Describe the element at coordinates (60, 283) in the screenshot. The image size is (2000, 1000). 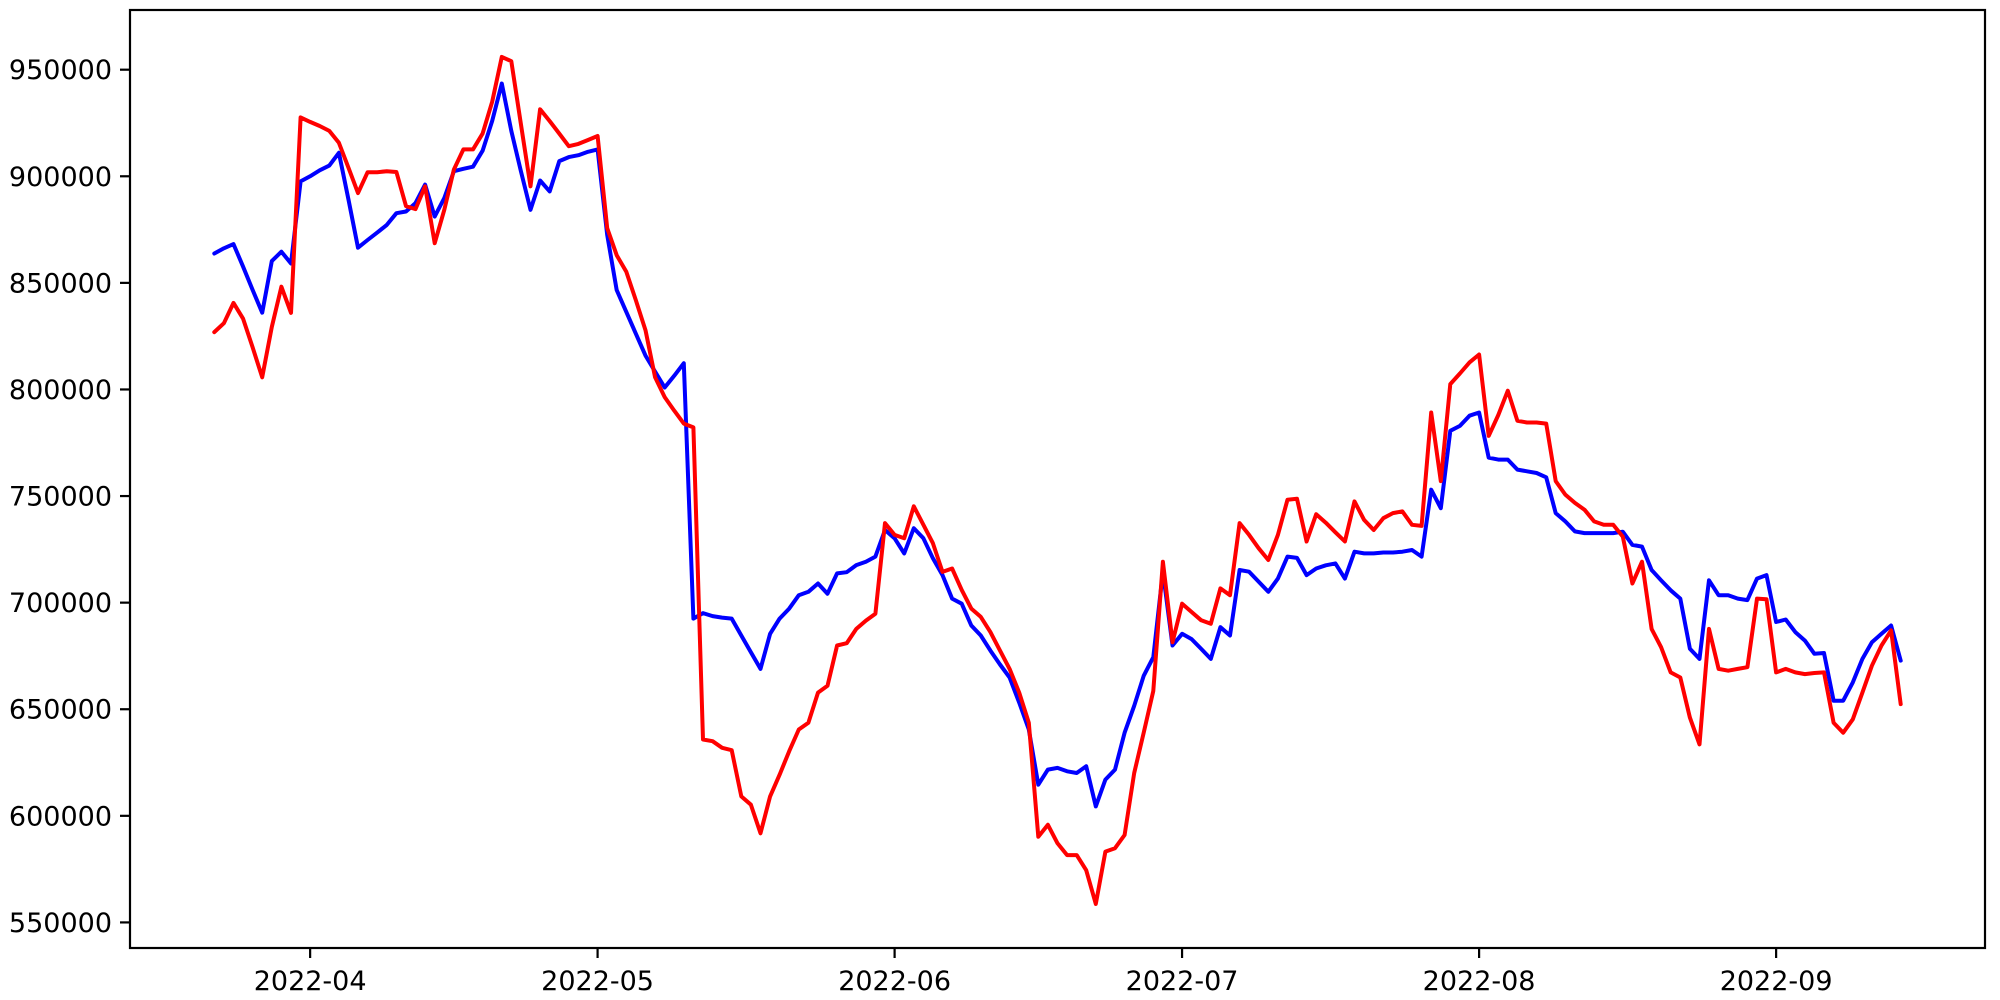
I see `y-tick-label: 850000` at that location.